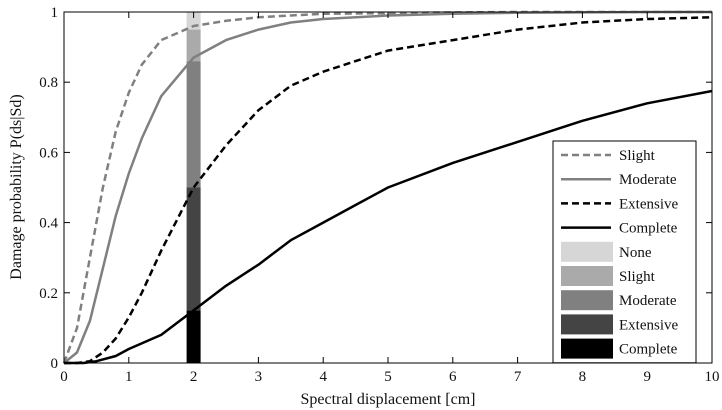  What do you see at coordinates (55, 364) in the screenshot?
I see `y-tick-label: 0` at bounding box center [55, 364].